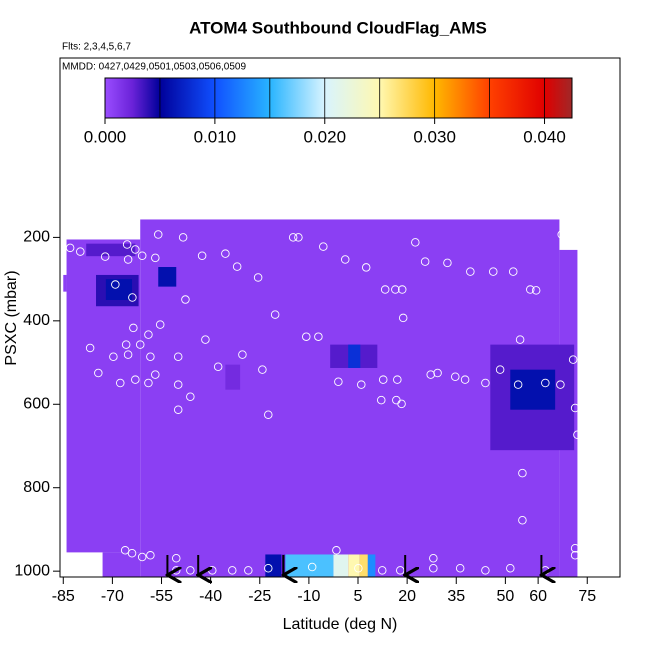 This screenshot has width=650, height=655. Describe the element at coordinates (32, 570) in the screenshot. I see `y-tick-label: 1000` at that location.